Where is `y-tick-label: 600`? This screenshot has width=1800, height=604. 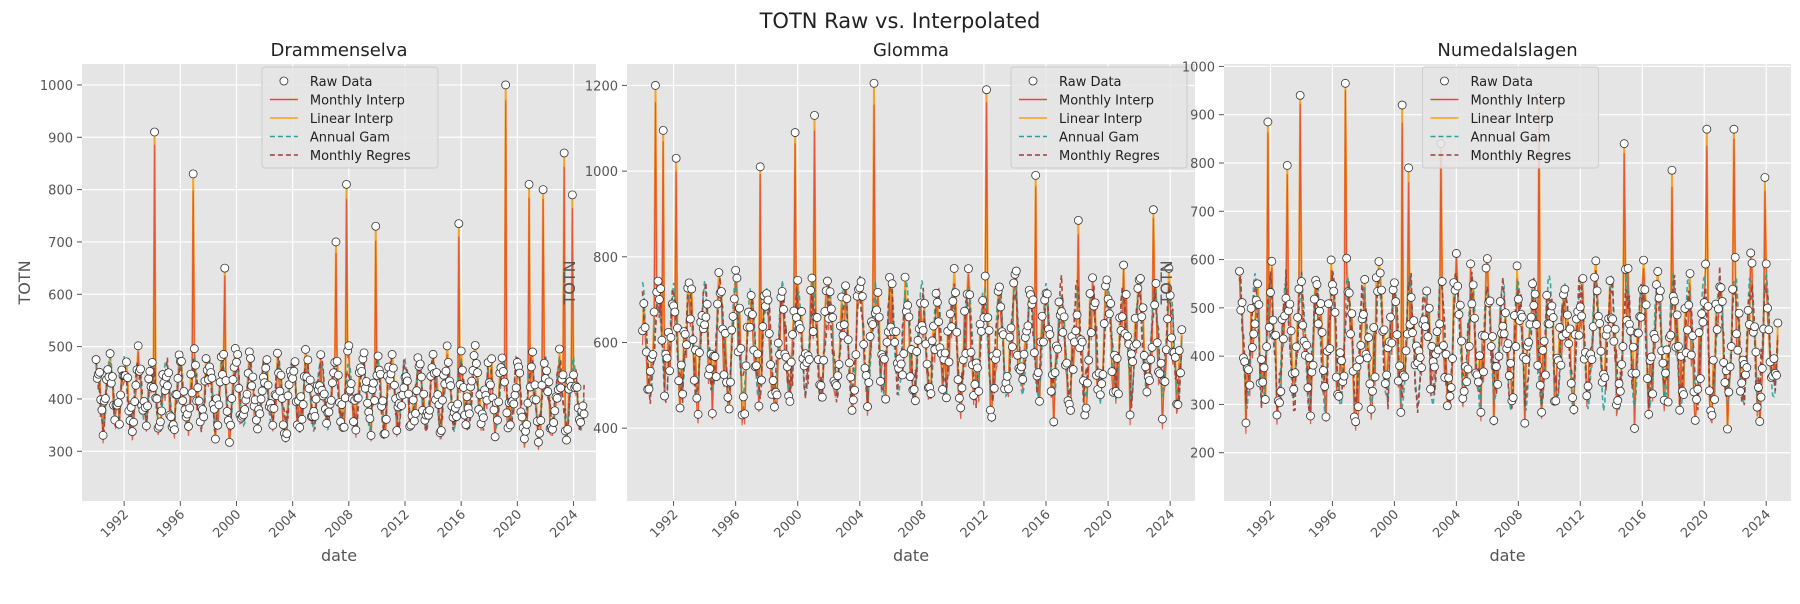
y-tick-label: 600 is located at coordinates (60, 295).